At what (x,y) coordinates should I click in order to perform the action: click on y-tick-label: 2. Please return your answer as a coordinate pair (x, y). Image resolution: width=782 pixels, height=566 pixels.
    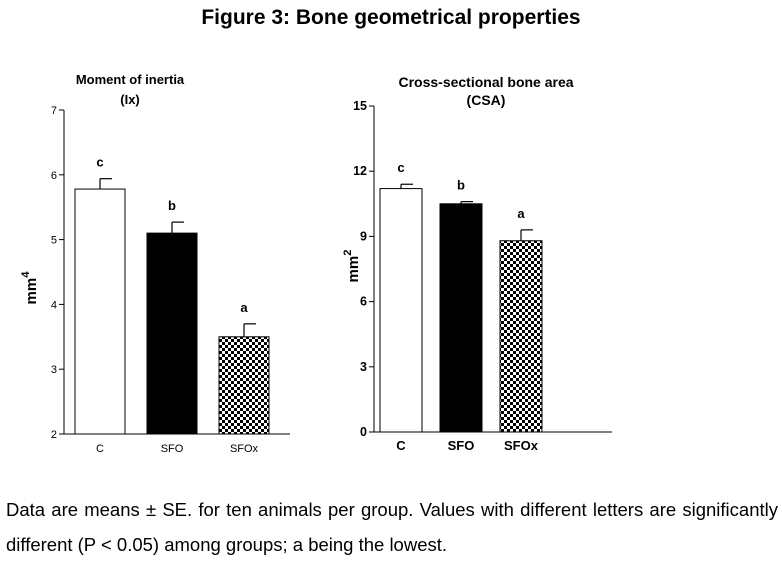
    Looking at the image, I should click on (54, 435).